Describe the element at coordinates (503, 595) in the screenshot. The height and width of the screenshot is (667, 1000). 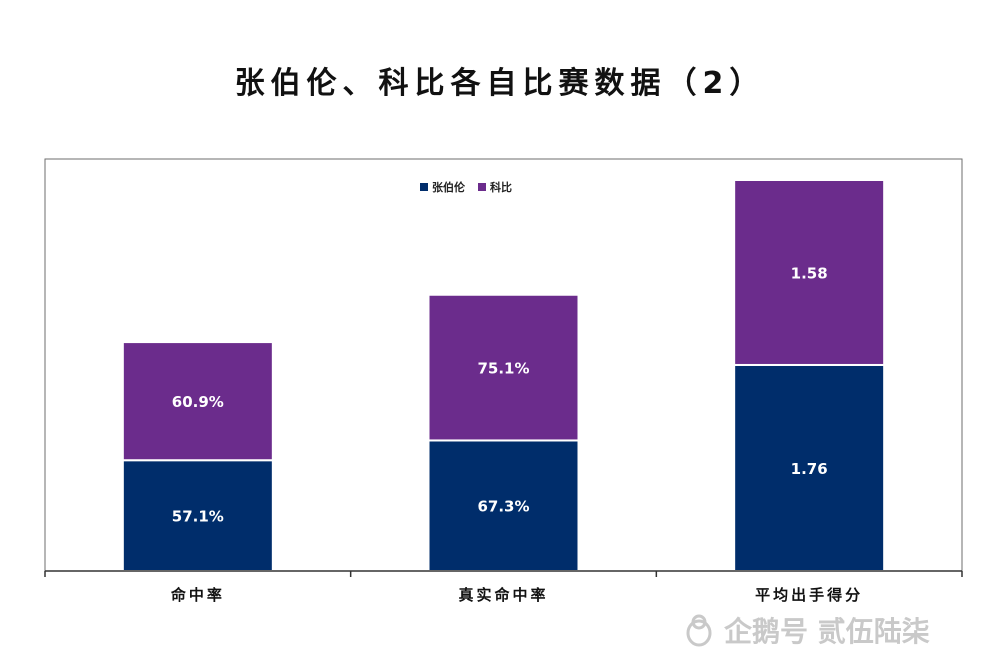
I see `category-label: 真实命中率` at that location.